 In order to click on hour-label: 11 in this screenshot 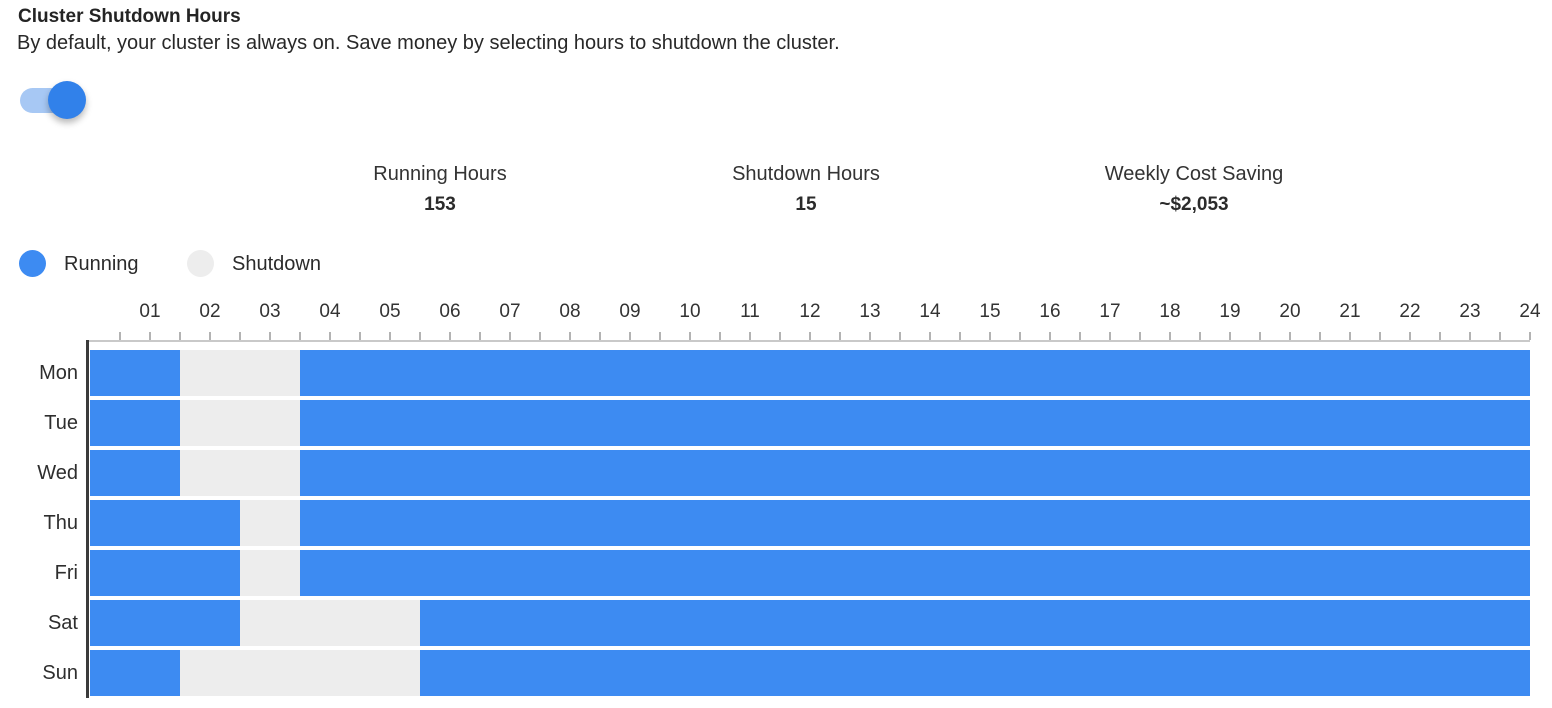, I will do `click(750, 311)`.